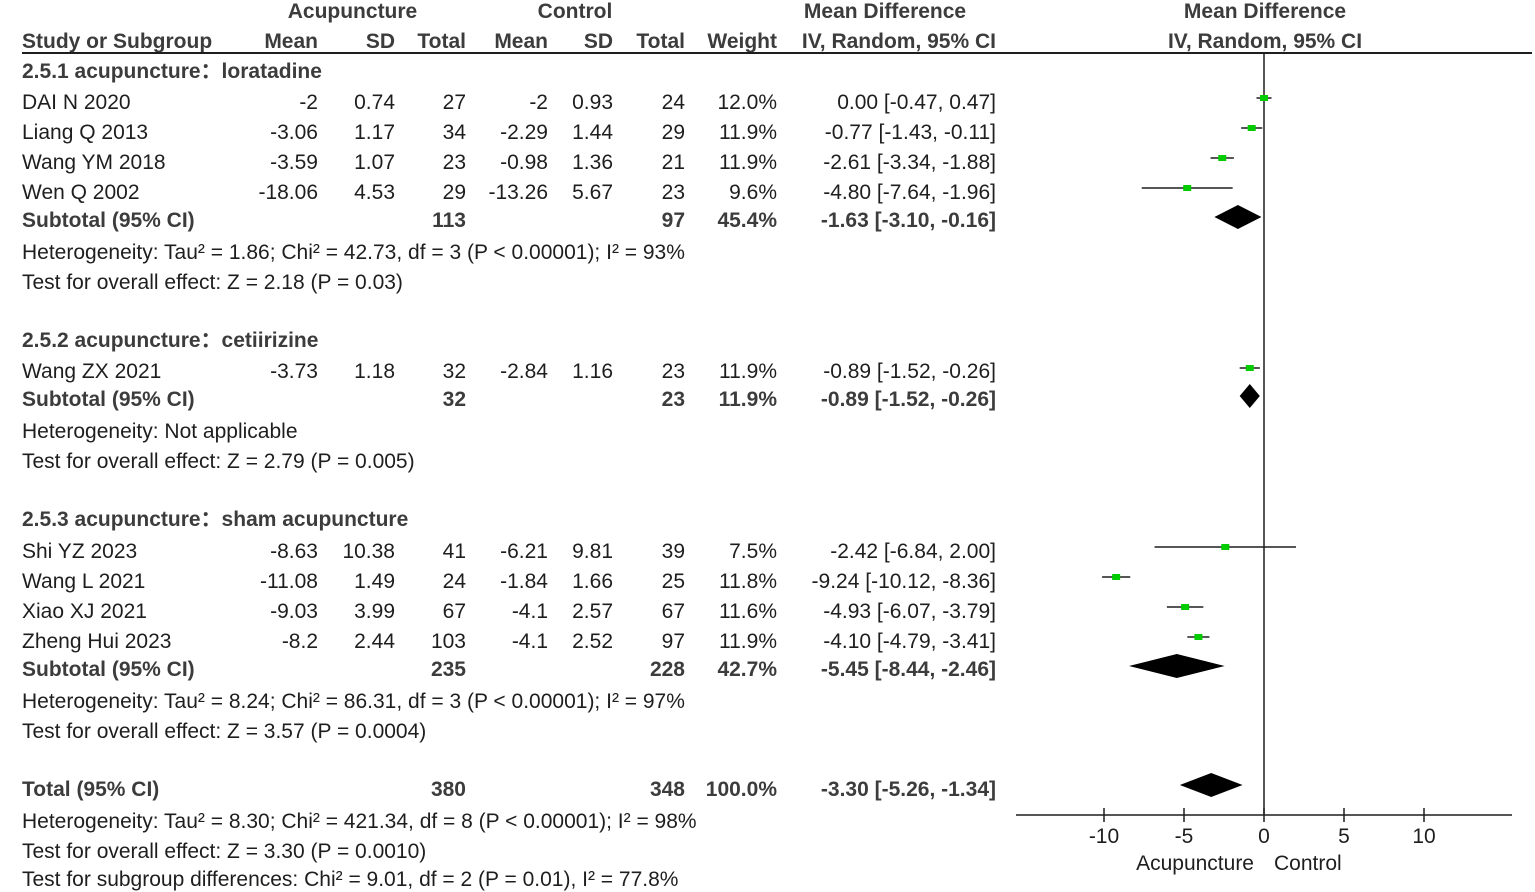 This screenshot has height=892, width=1535. What do you see at coordinates (352, 11) in the screenshot?
I see `acupuncture-header: Acupuncture` at bounding box center [352, 11].